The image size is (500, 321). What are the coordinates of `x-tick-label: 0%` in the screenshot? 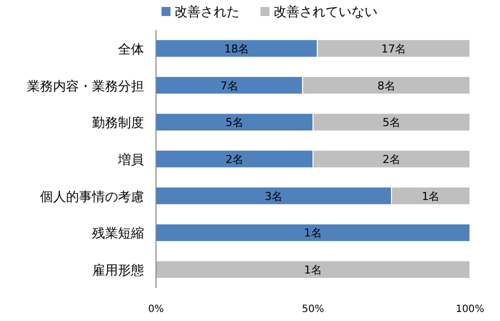 It's located at (156, 309).